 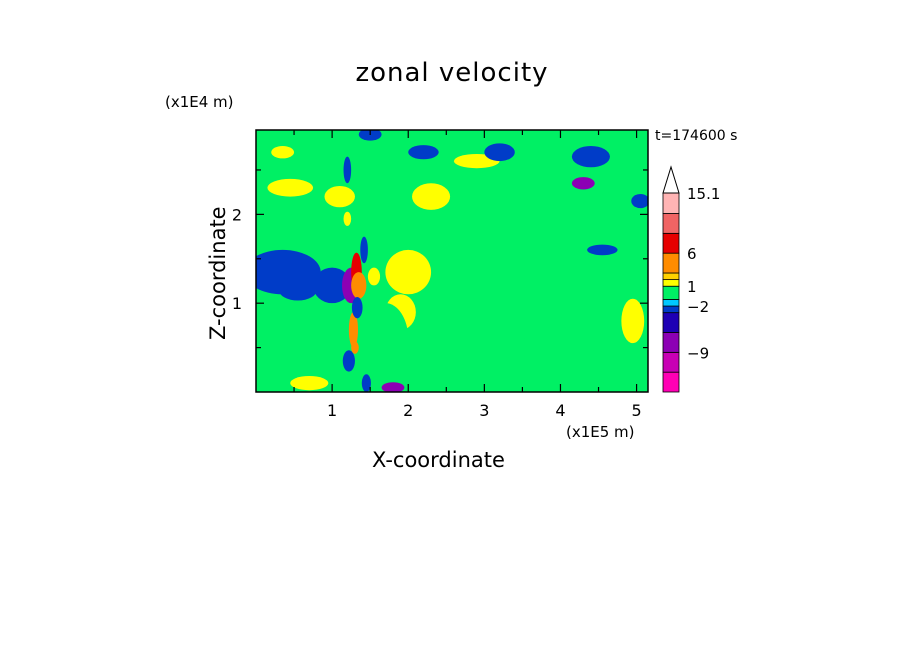 I want to click on y-axis-label: Z-coordinate, so click(x=218, y=273).